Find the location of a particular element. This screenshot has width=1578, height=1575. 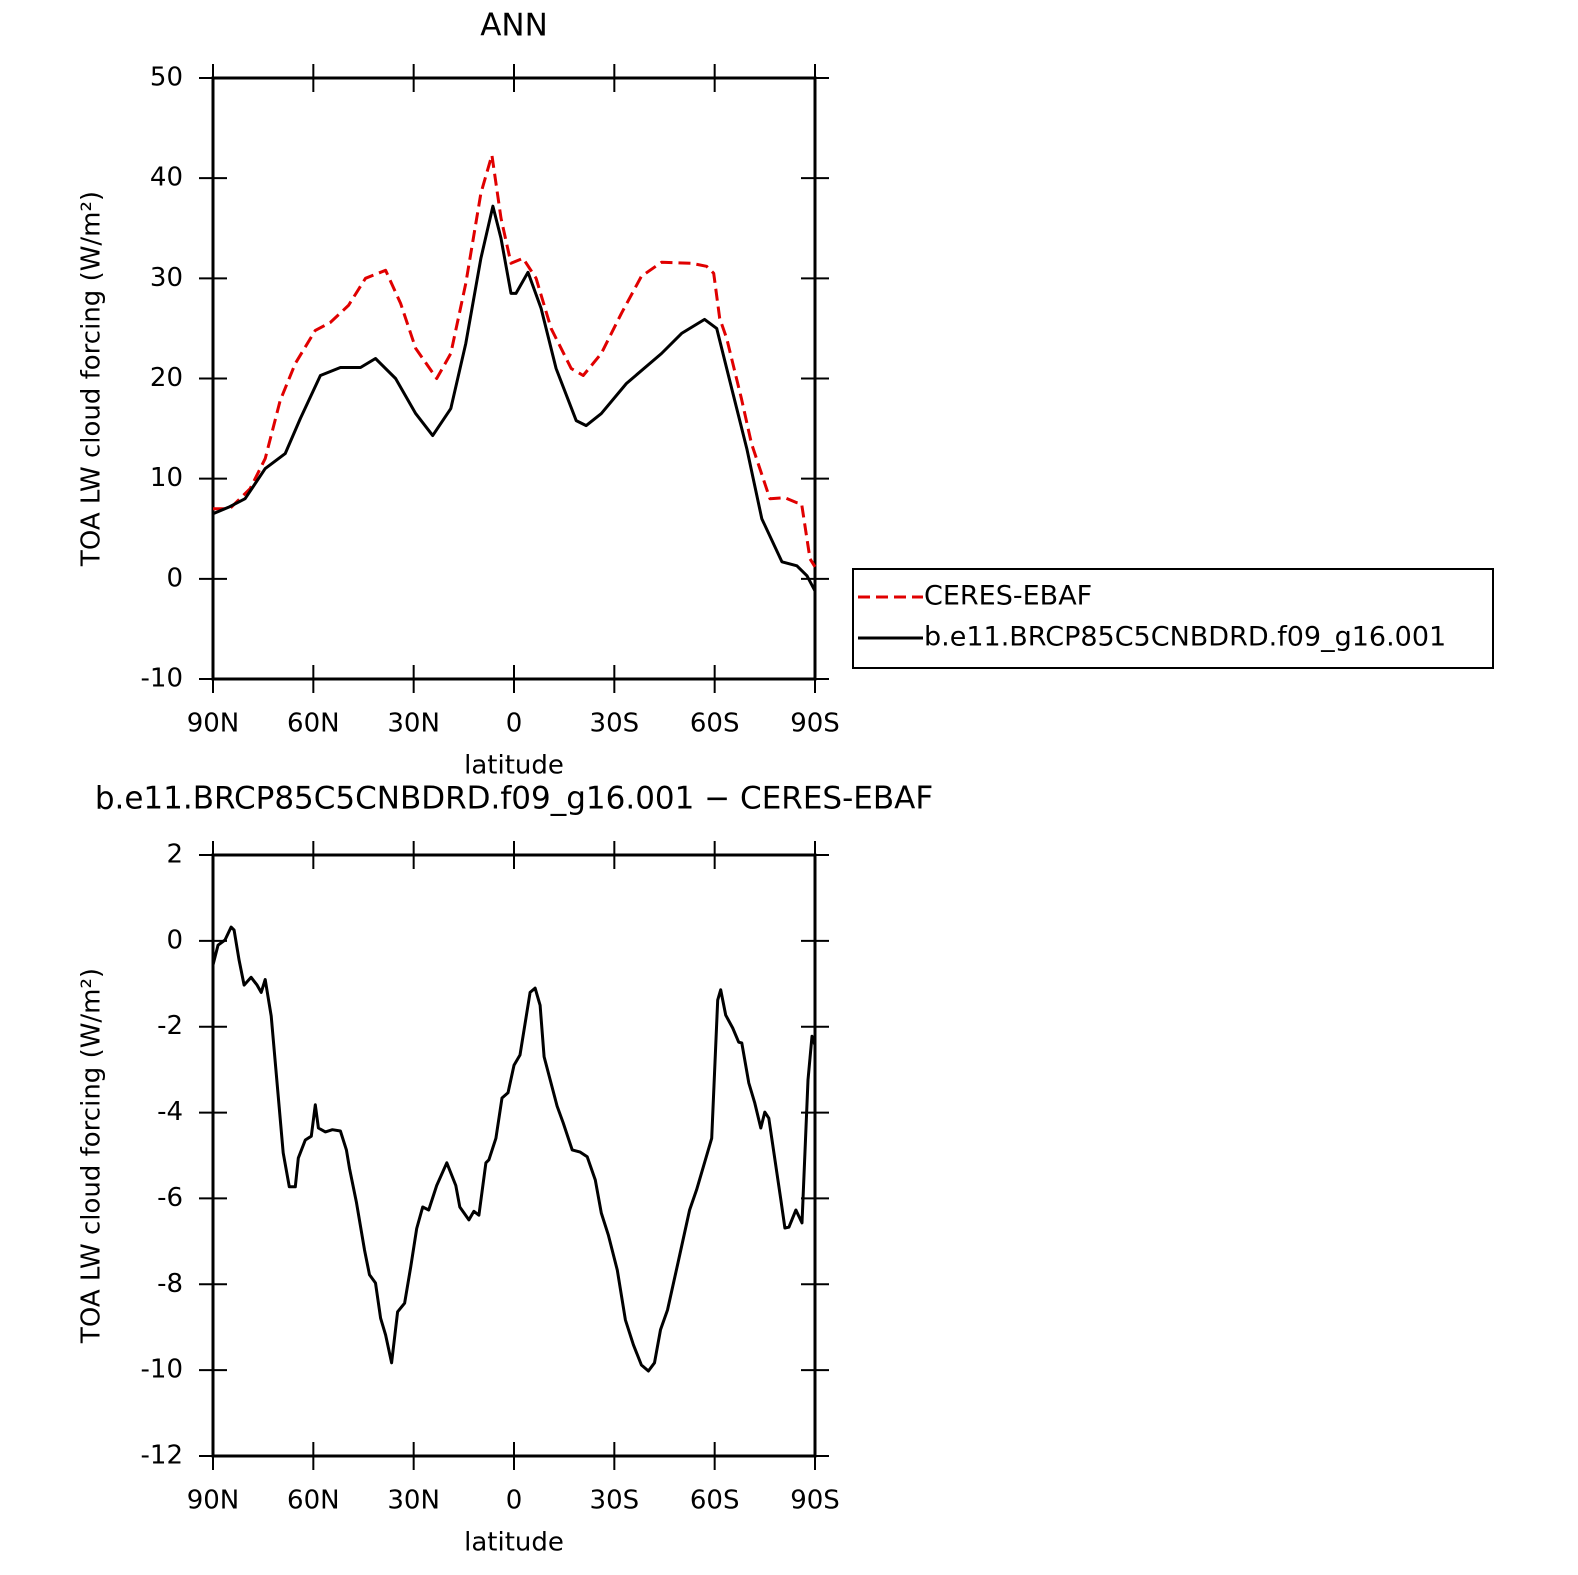

y-tick-label: 30 is located at coordinates (166, 278).